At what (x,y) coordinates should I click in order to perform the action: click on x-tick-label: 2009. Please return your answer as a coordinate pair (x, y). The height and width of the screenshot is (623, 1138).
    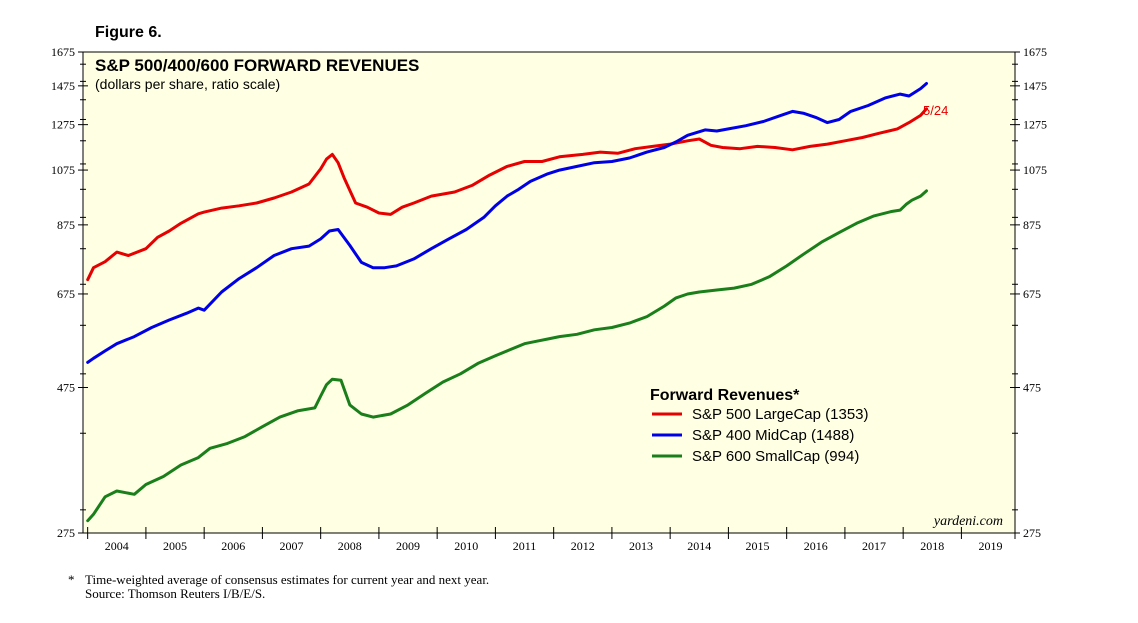
    Looking at the image, I should click on (408, 546).